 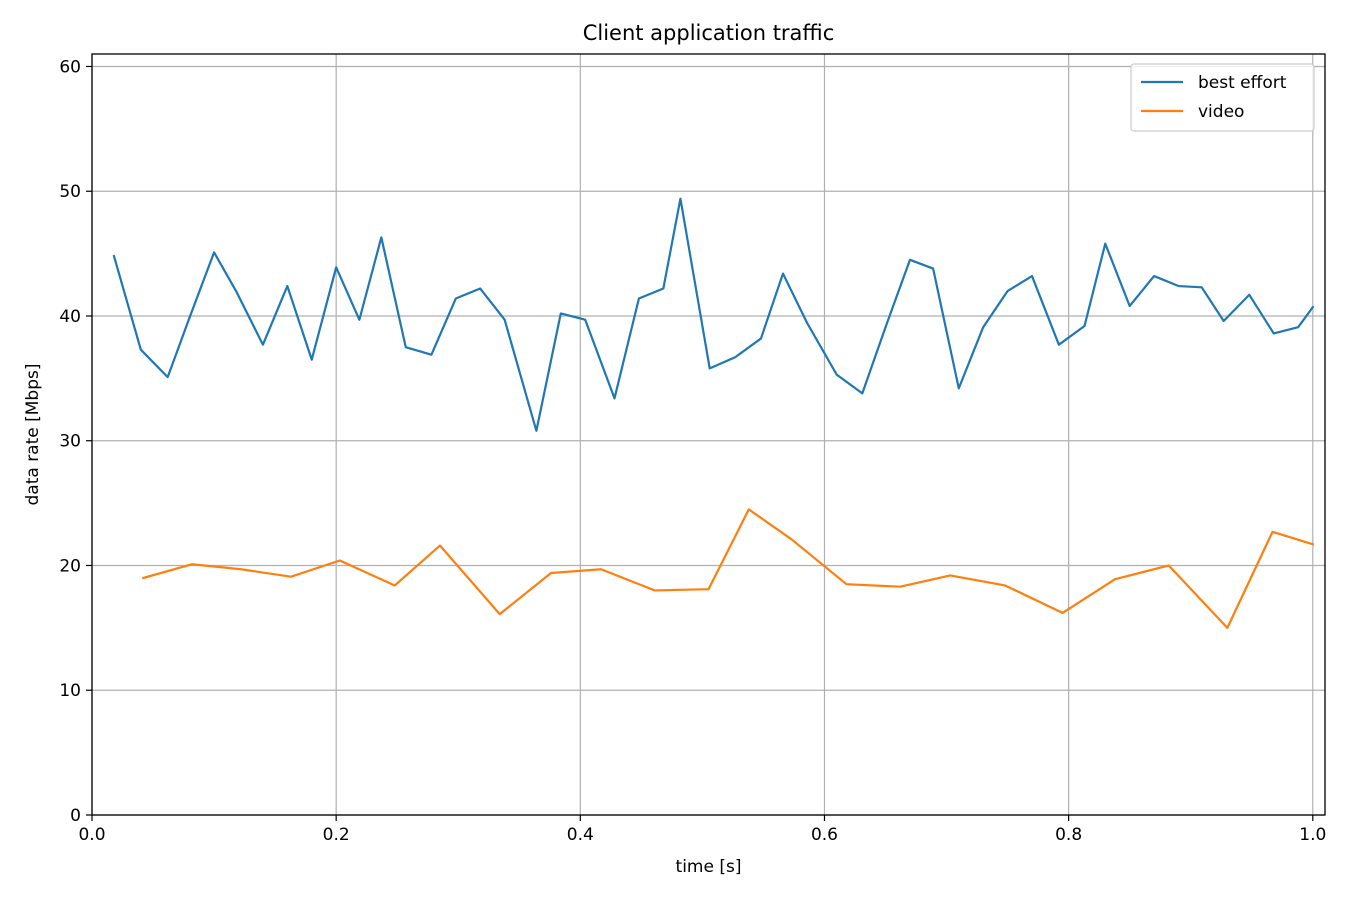 What do you see at coordinates (1242, 83) in the screenshot?
I see `legend-label-best-effort: best effort` at bounding box center [1242, 83].